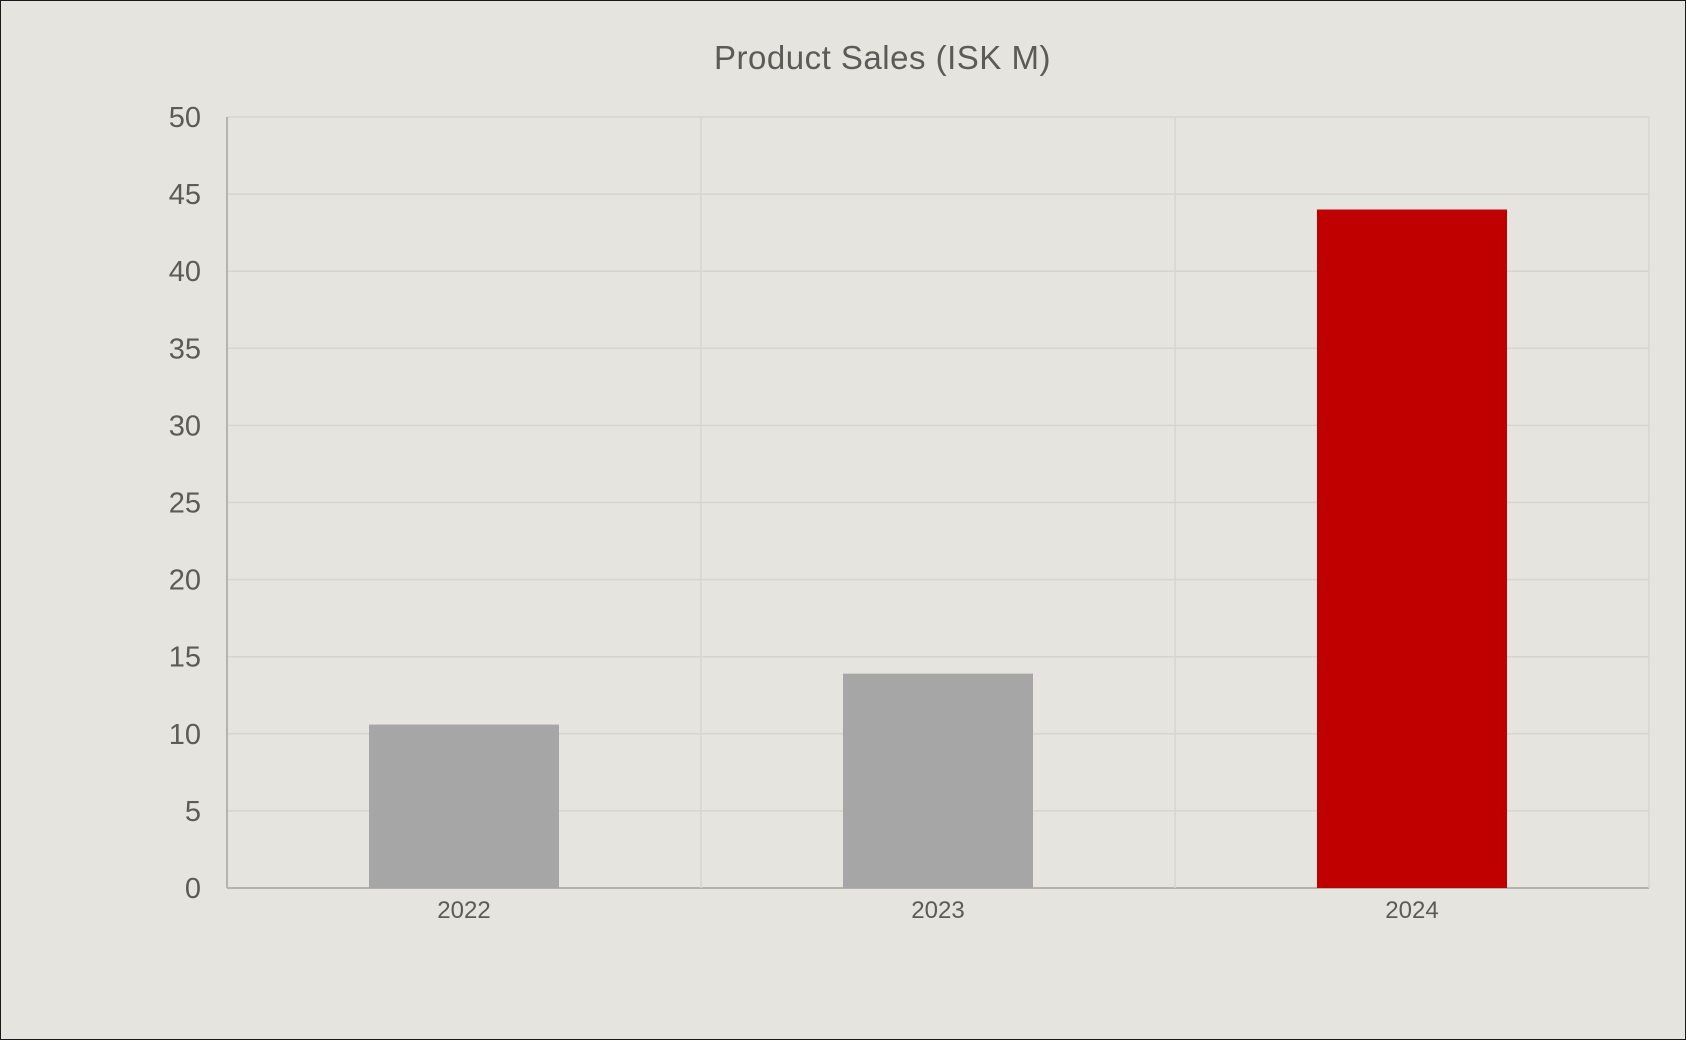 The height and width of the screenshot is (1040, 1686). What do you see at coordinates (185, 195) in the screenshot?
I see `y-tick-label: 45` at bounding box center [185, 195].